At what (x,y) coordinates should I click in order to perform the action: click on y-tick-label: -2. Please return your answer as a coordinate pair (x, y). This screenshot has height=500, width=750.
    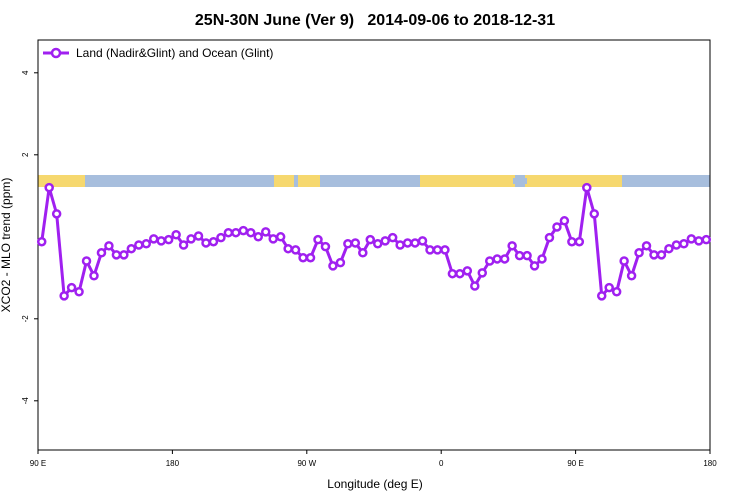
    Looking at the image, I should click on (25, 319).